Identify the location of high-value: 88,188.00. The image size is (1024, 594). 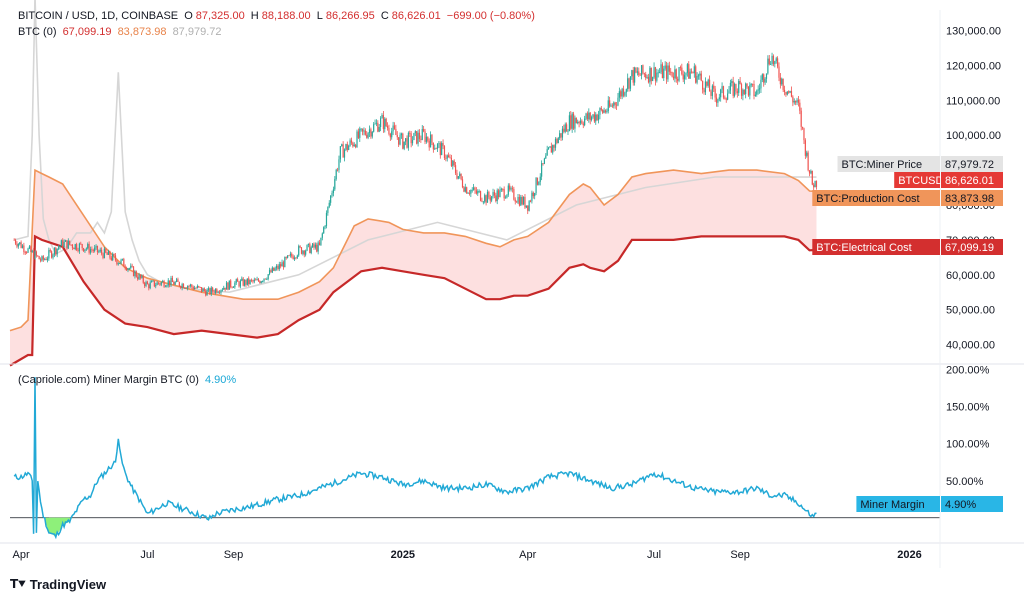
(286, 16).